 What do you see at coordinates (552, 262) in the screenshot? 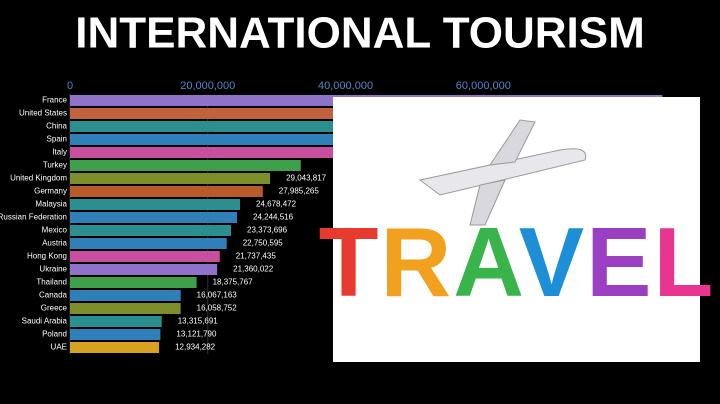
I see `overlay-letter: V` at bounding box center [552, 262].